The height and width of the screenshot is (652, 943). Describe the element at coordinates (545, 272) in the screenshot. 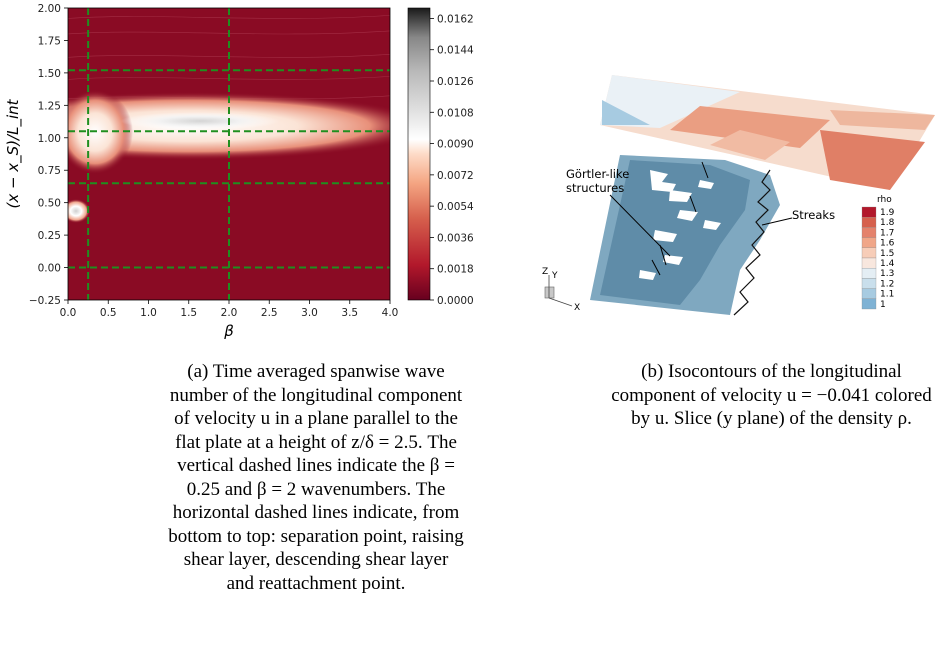

I see `svg-text: Z` at that location.